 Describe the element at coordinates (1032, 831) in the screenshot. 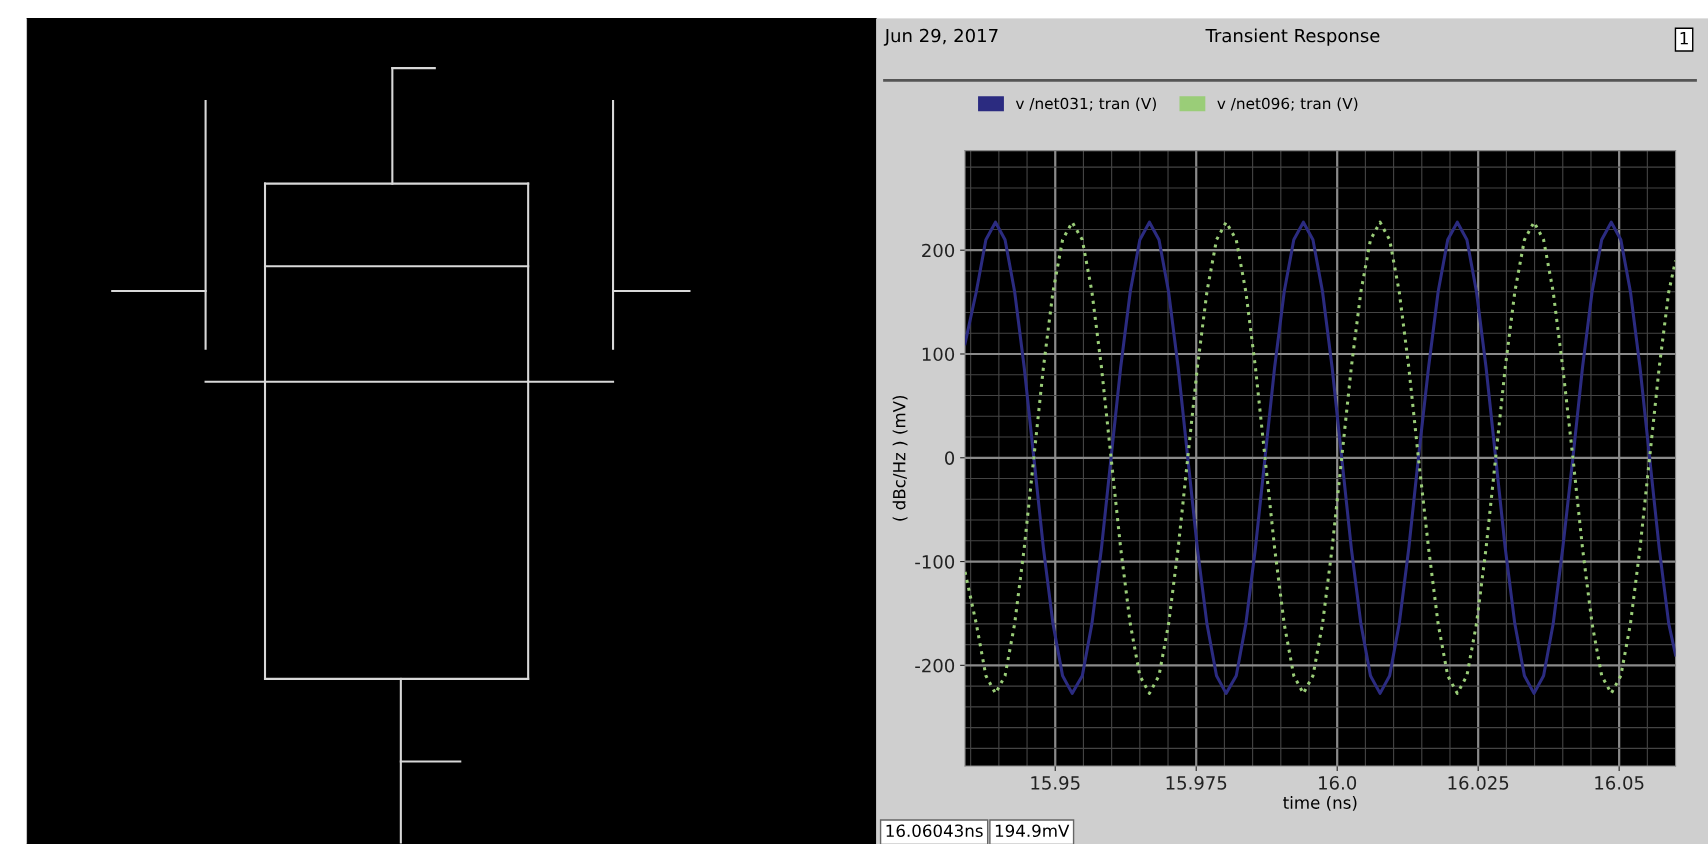

I see `text: 194.9mV` at that location.